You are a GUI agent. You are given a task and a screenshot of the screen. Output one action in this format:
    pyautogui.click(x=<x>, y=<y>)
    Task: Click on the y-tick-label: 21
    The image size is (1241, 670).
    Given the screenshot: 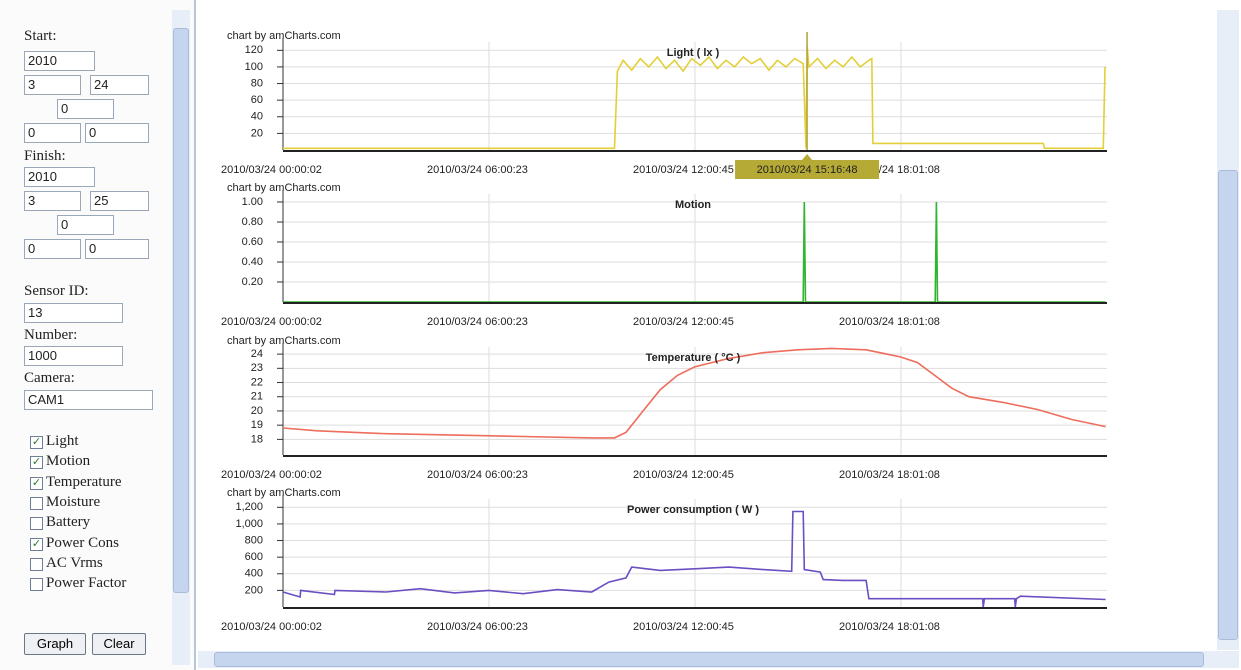 What is the action you would take?
    pyautogui.click(x=257, y=397)
    